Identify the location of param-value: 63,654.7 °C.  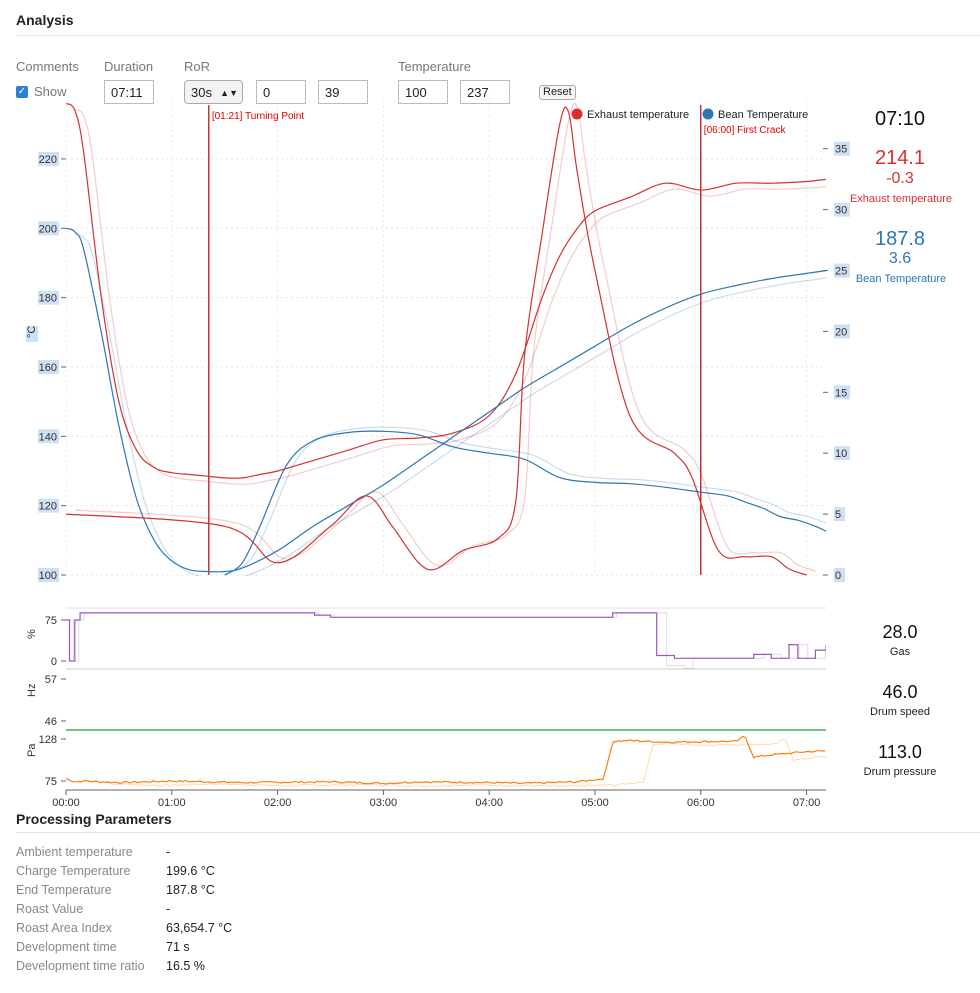
(199, 928).